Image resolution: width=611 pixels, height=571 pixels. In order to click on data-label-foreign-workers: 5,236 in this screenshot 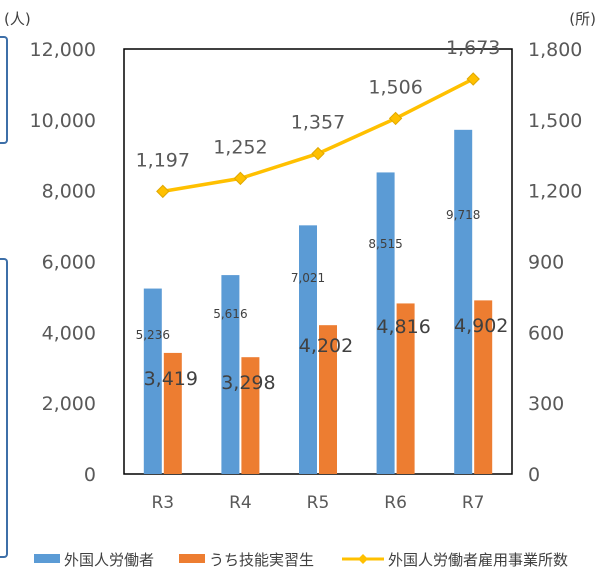, I will do `click(153, 335)`.